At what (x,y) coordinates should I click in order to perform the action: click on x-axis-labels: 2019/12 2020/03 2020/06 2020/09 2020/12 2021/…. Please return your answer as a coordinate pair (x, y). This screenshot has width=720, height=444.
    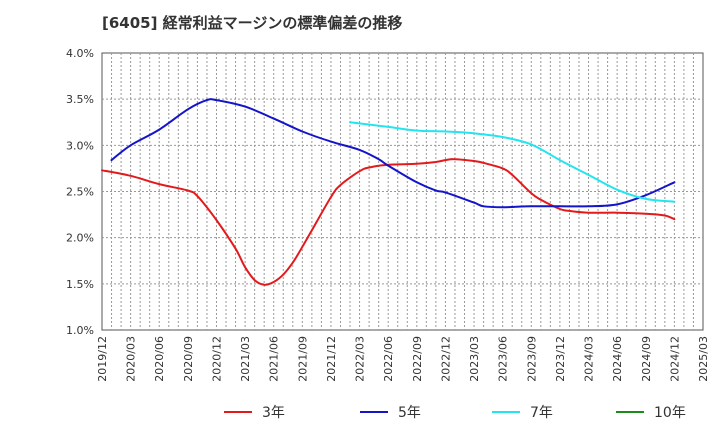
    Looking at the image, I should click on (403, 359).